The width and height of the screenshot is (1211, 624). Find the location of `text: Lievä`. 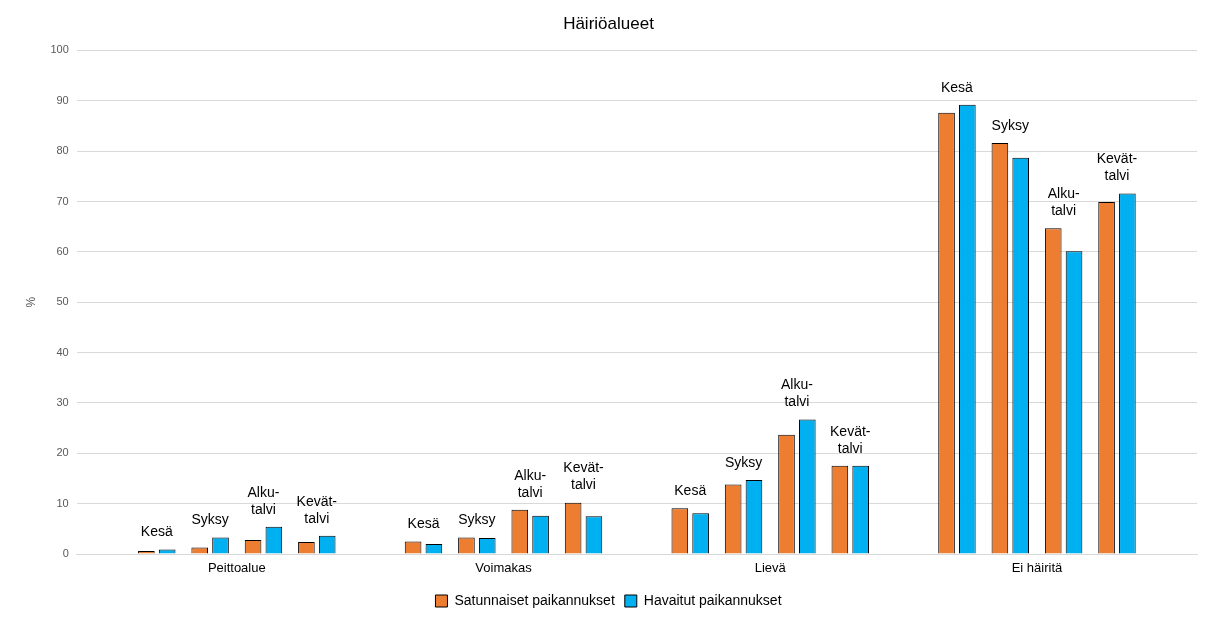

text: Lievä is located at coordinates (770, 568).